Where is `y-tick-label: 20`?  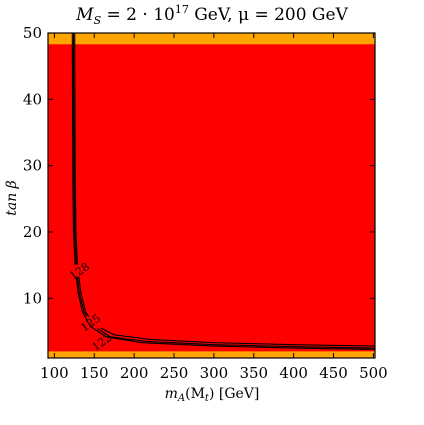 y-tick-label: 20 is located at coordinates (32, 232).